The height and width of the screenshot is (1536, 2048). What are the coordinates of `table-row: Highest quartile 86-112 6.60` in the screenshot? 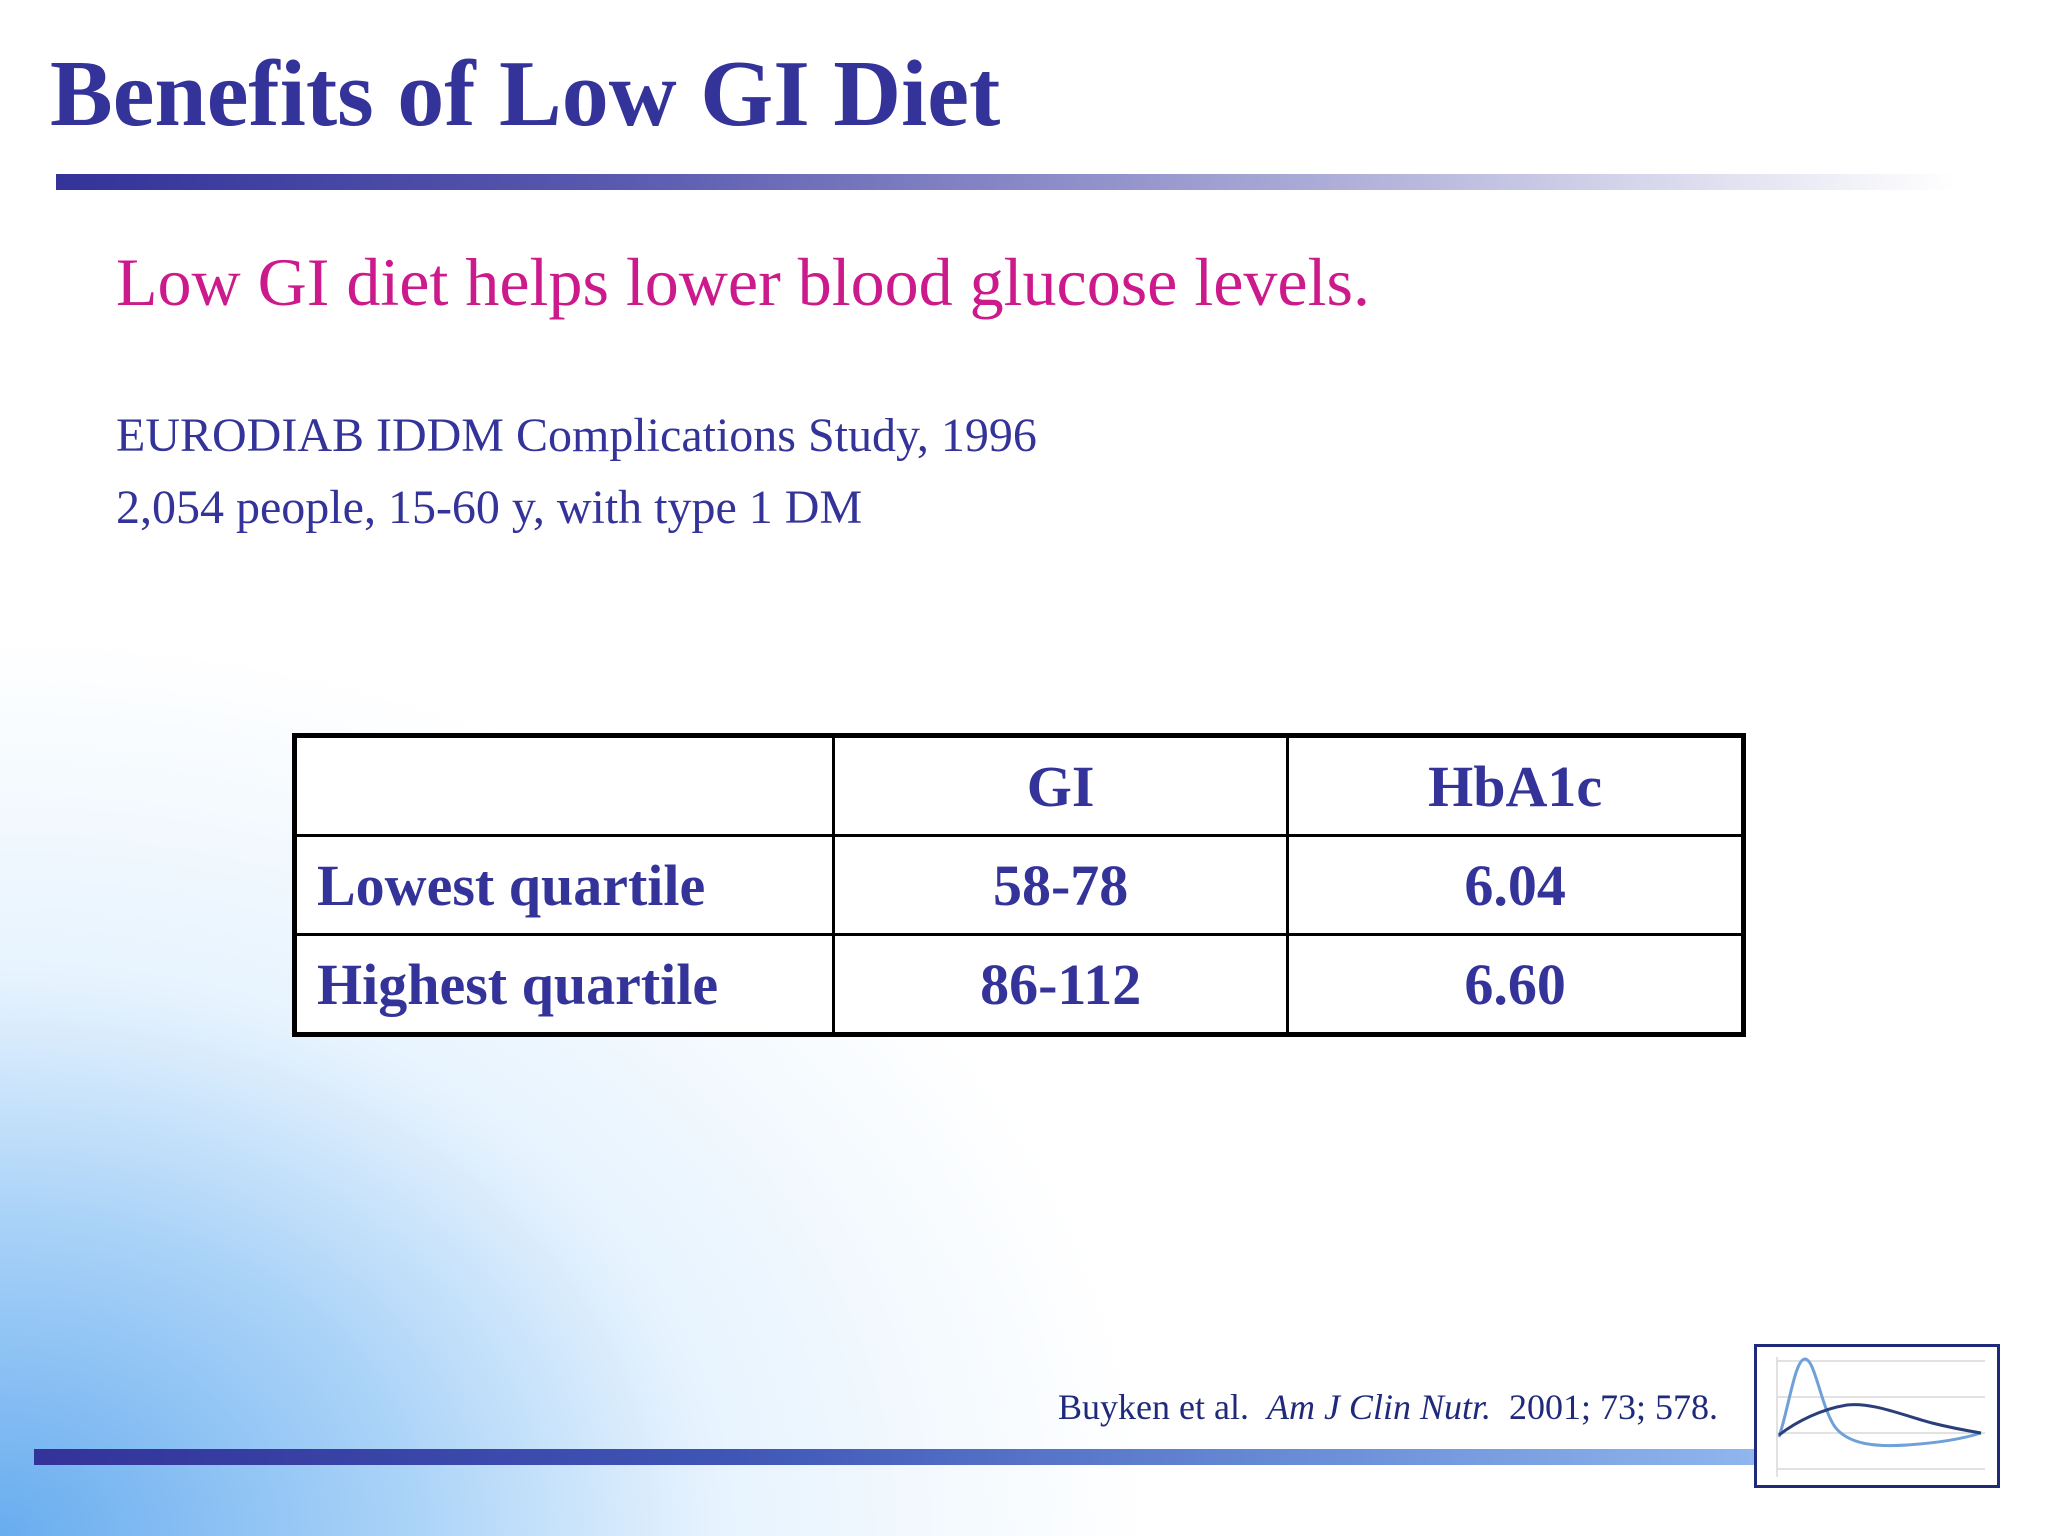 It's located at (1018, 984).